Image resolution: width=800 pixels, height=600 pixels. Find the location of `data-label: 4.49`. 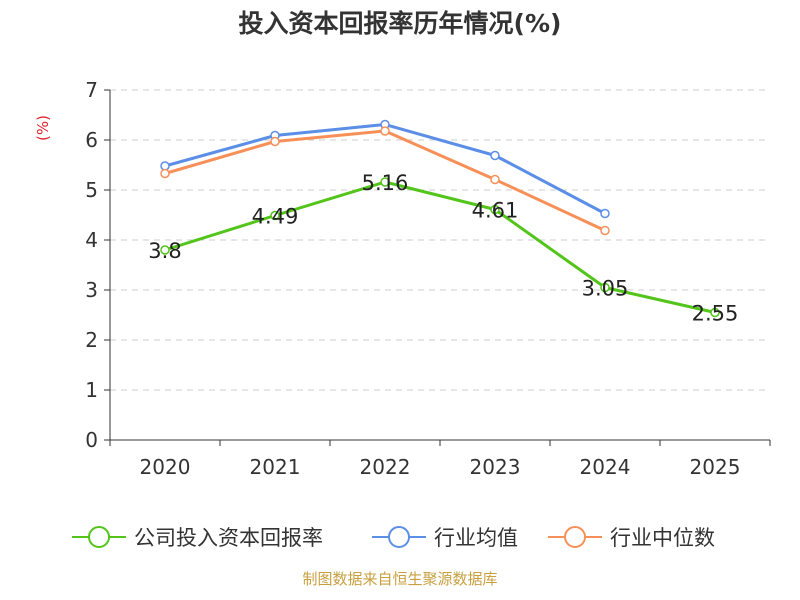

data-label: 4.49 is located at coordinates (275, 217).